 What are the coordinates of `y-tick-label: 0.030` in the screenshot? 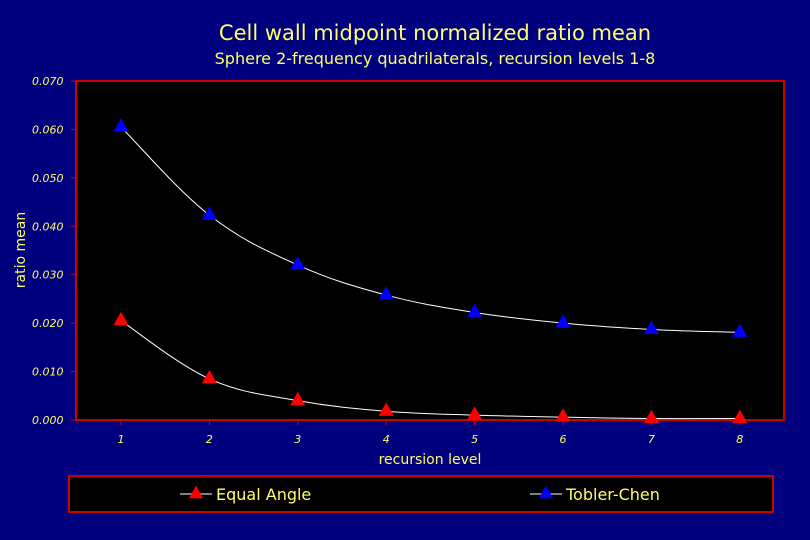 It's located at (48, 275).